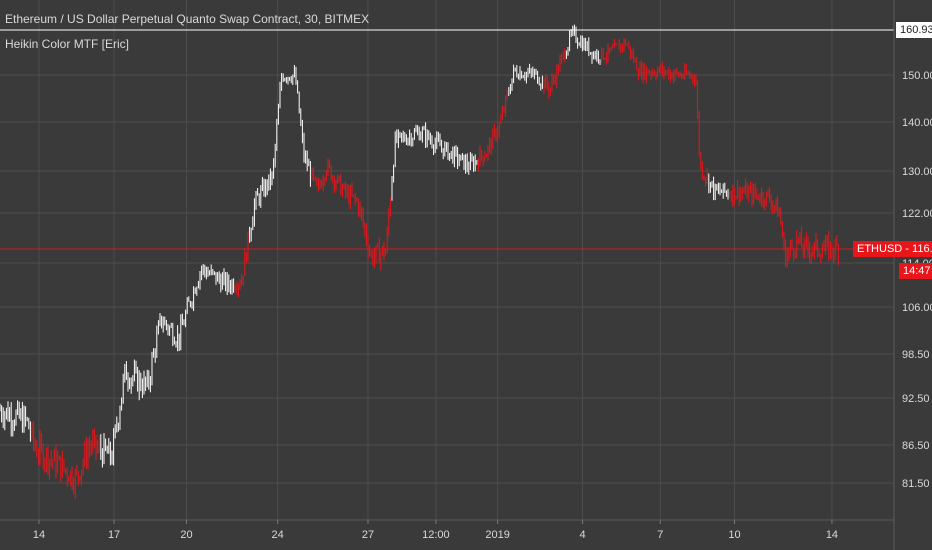  I want to click on x-tick-label: 27, so click(368, 535).